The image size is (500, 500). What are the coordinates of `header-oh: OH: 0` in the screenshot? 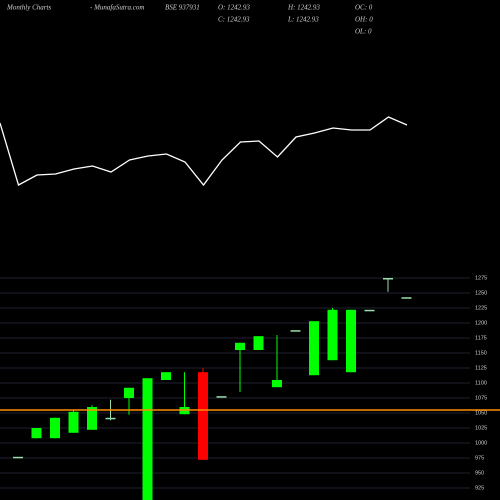 It's located at (364, 20).